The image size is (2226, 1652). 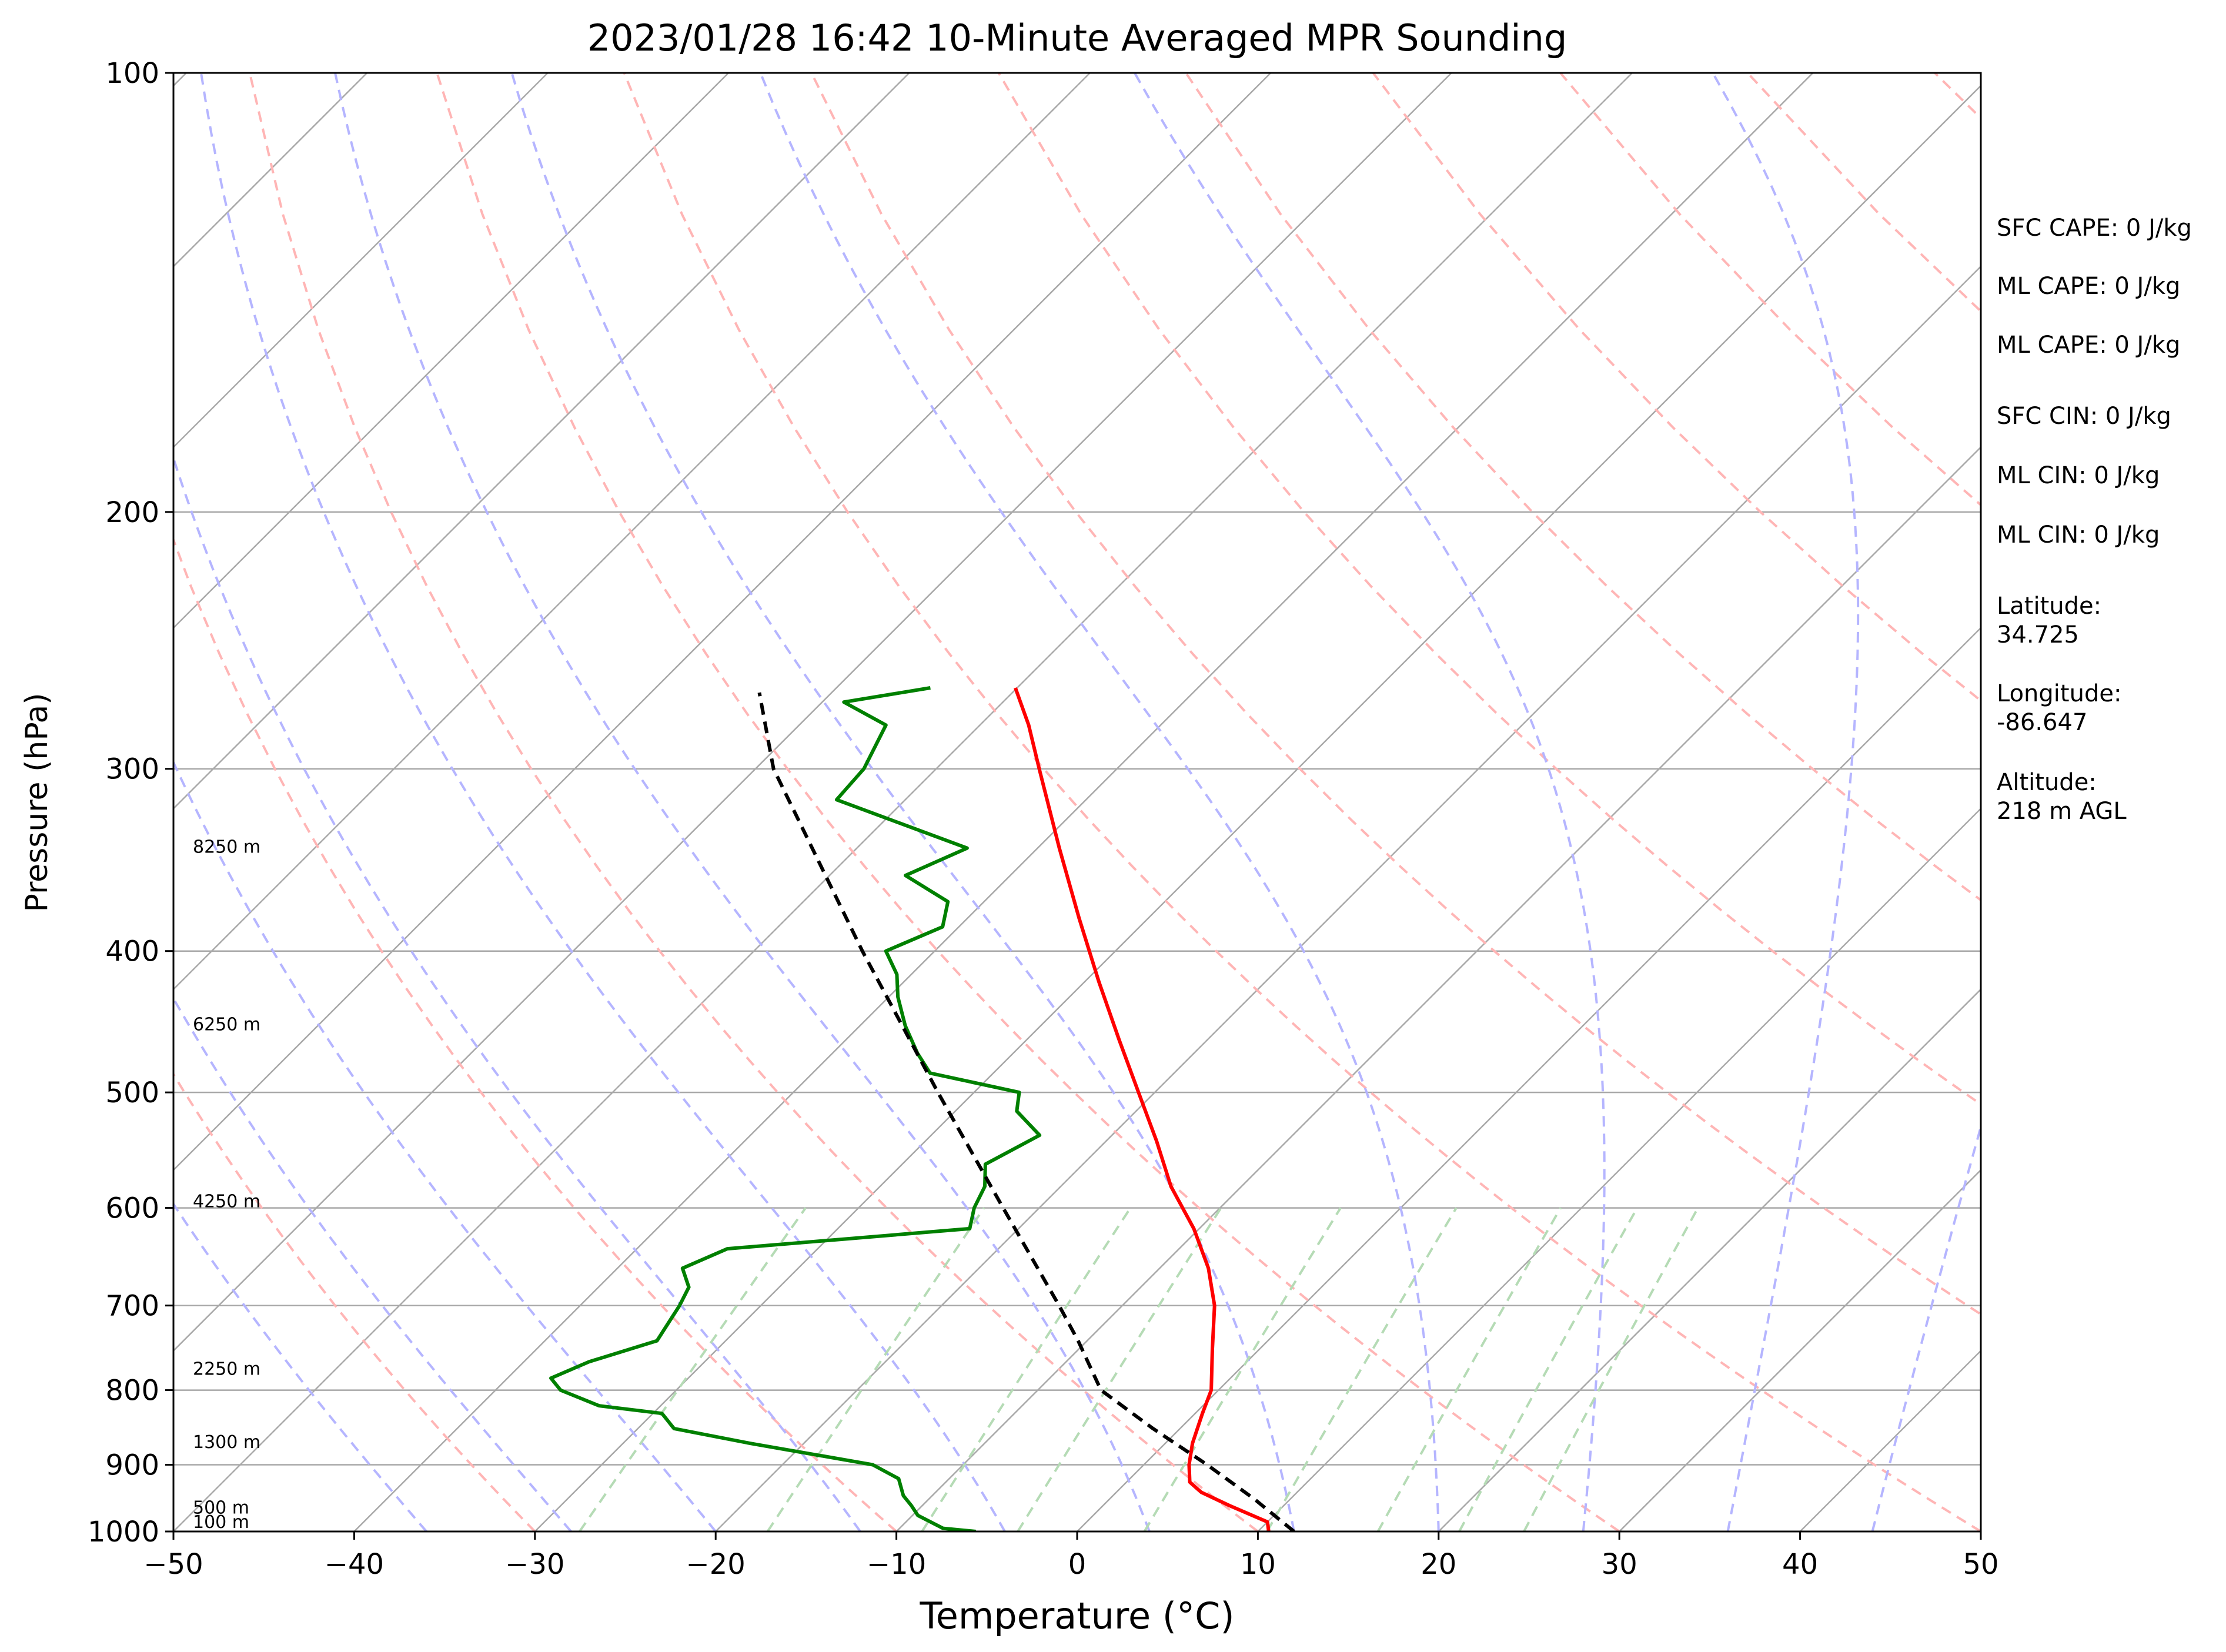 What do you see at coordinates (221, 1522) in the screenshot?
I see `height-label: 100 m` at bounding box center [221, 1522].